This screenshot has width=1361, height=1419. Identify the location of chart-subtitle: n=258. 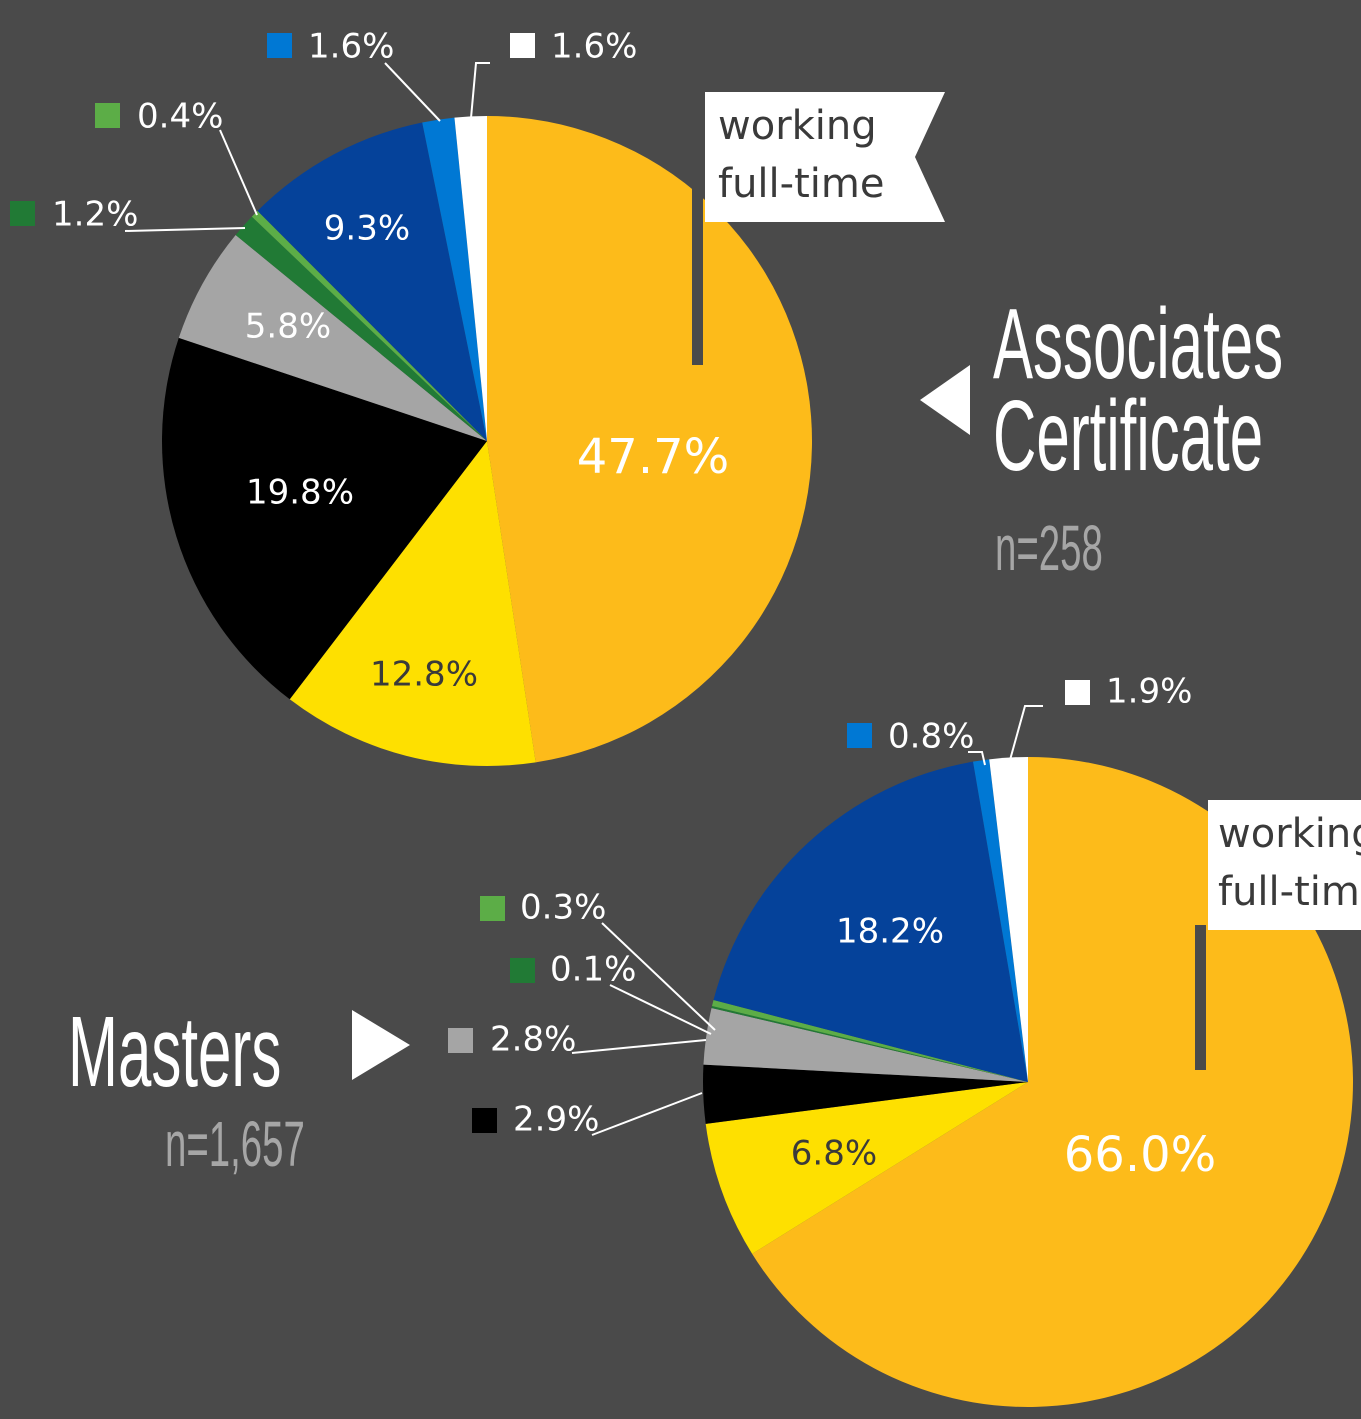
(1049, 549).